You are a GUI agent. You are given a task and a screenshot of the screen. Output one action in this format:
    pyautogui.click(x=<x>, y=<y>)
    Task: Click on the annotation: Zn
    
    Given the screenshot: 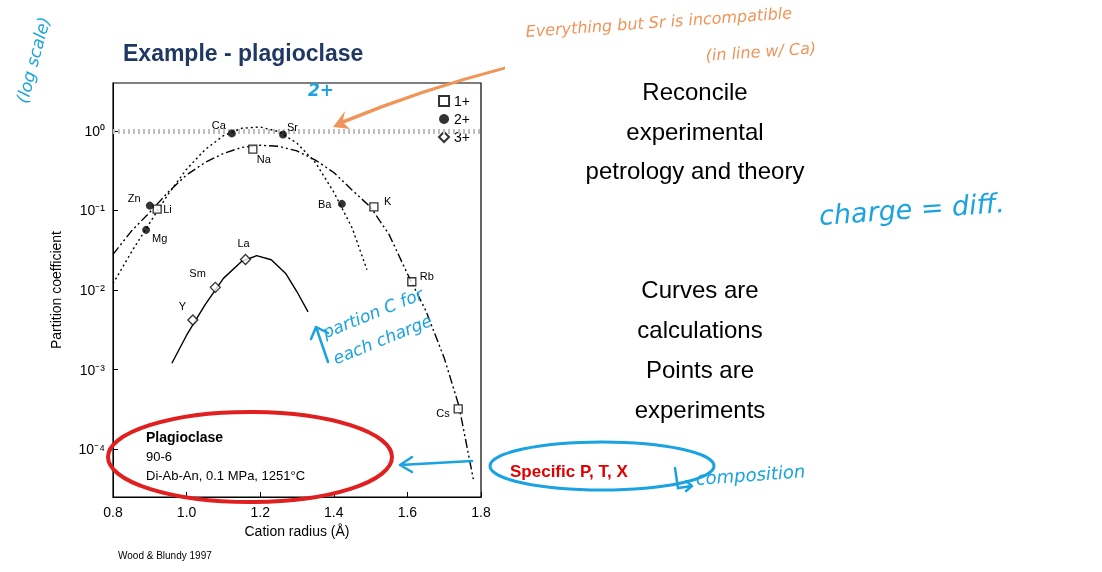 What is the action you would take?
    pyautogui.click(x=134, y=197)
    